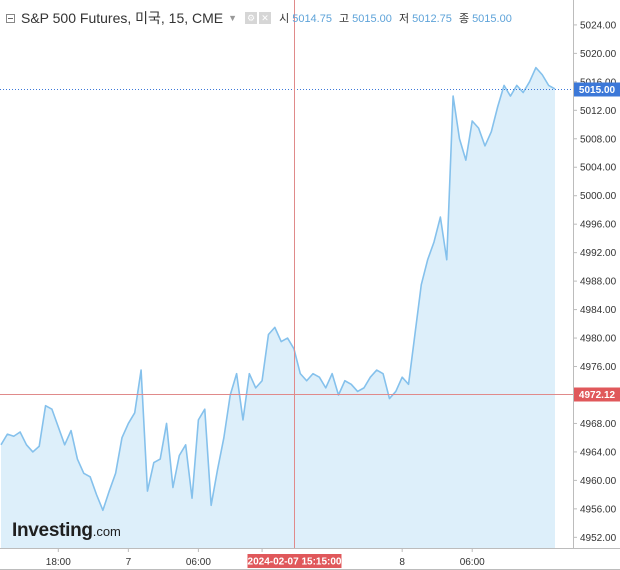 This screenshot has width=620, height=570. I want to click on last-price-badge, so click(597, 89).